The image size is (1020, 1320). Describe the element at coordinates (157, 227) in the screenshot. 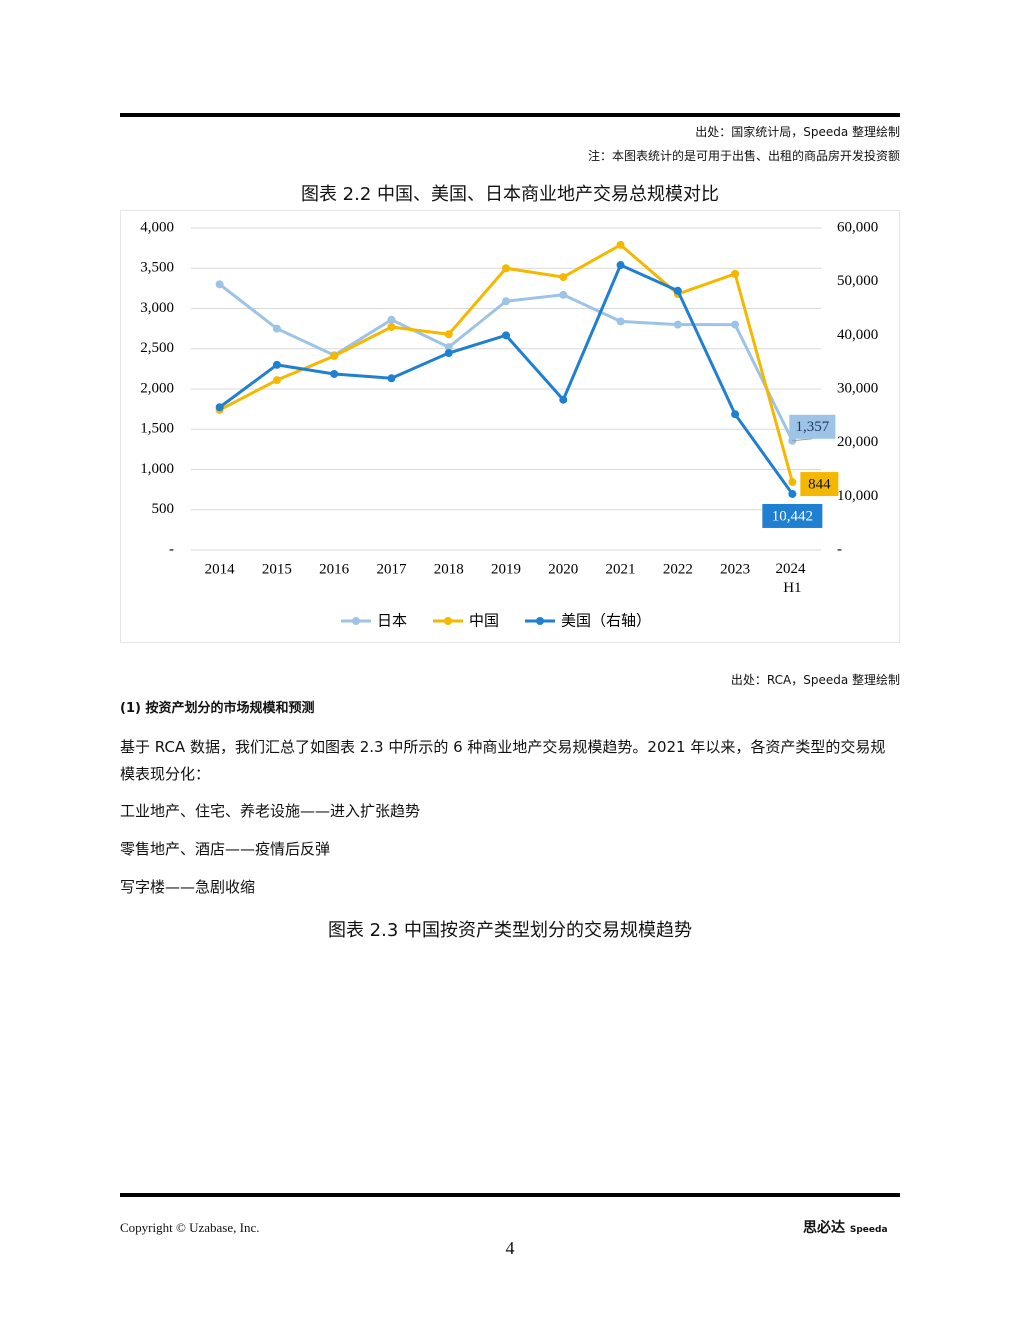

I see `y-tick-label: 4,000` at that location.